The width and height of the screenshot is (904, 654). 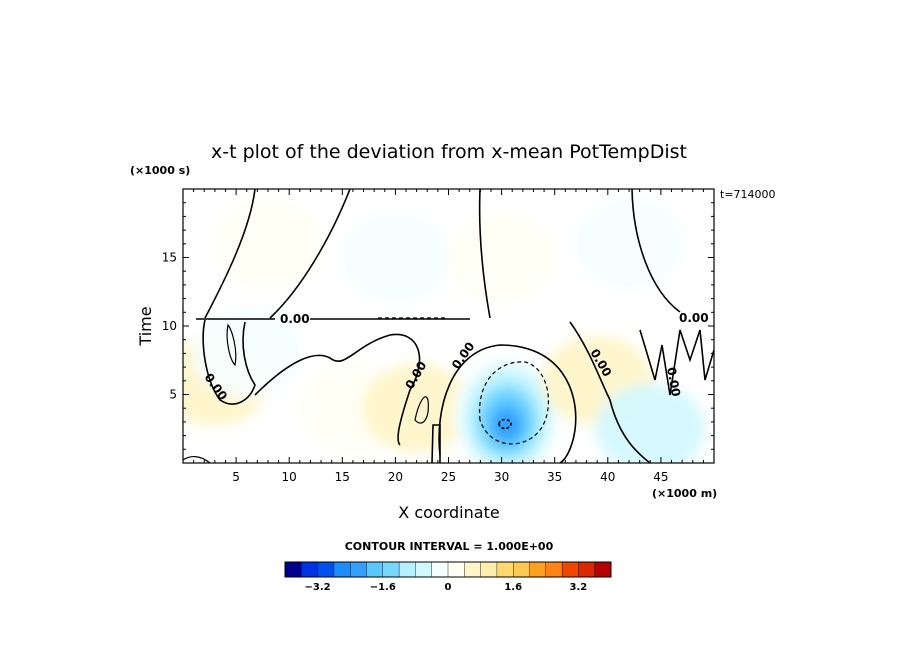 I want to click on contour-zero-right-tongue, so click(x=610, y=392).